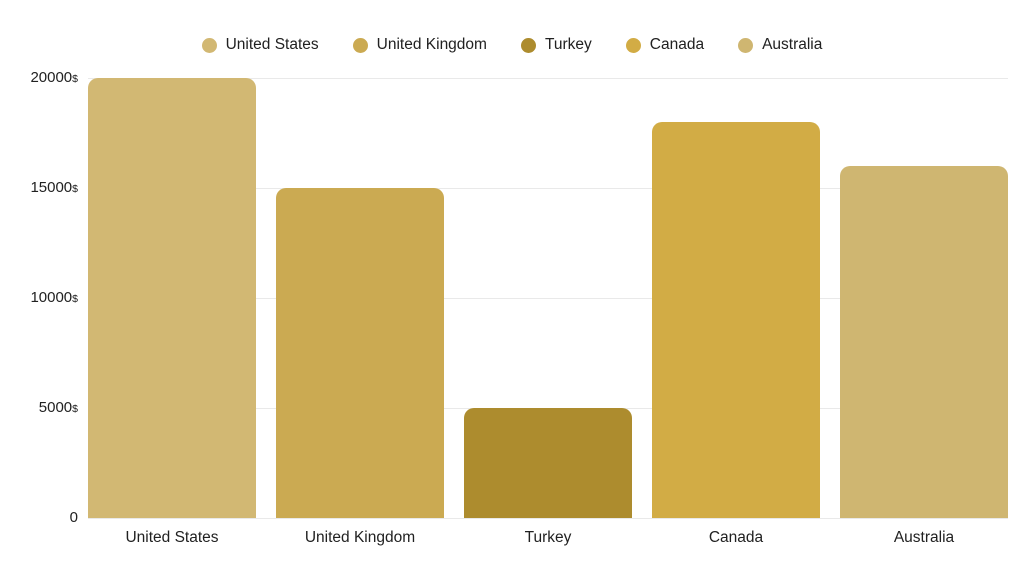 The image size is (1024, 569). I want to click on x-tick-label-turkey: Turkey, so click(548, 537).